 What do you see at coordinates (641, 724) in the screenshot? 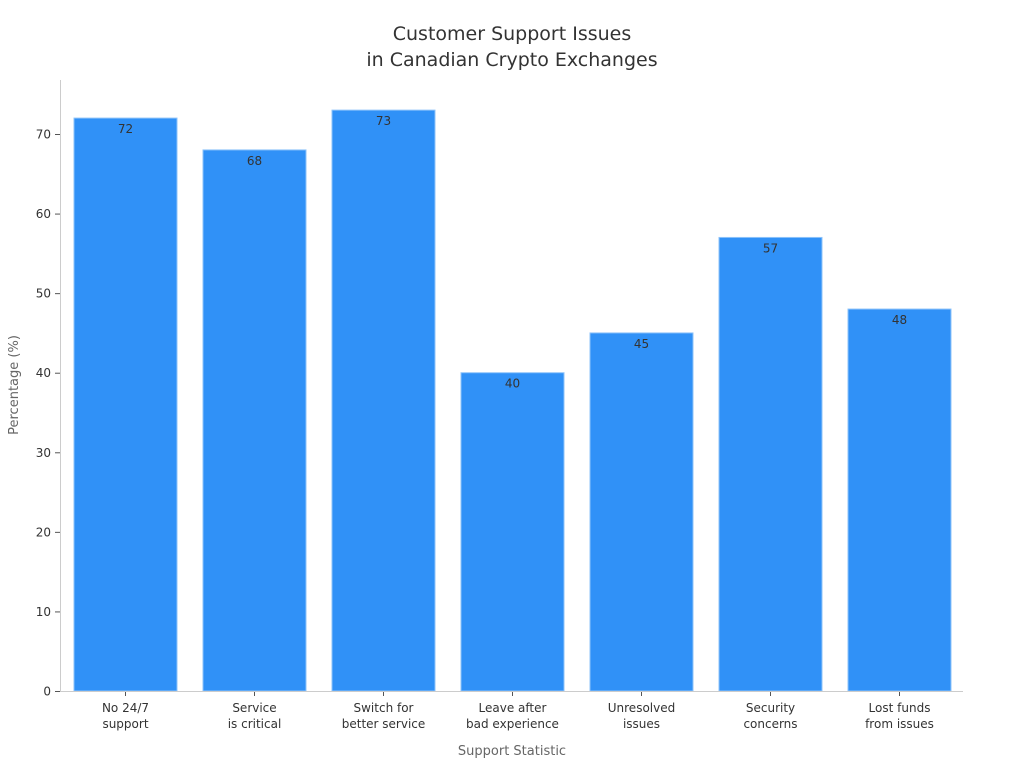
I see `x-tick-label: issues` at bounding box center [641, 724].